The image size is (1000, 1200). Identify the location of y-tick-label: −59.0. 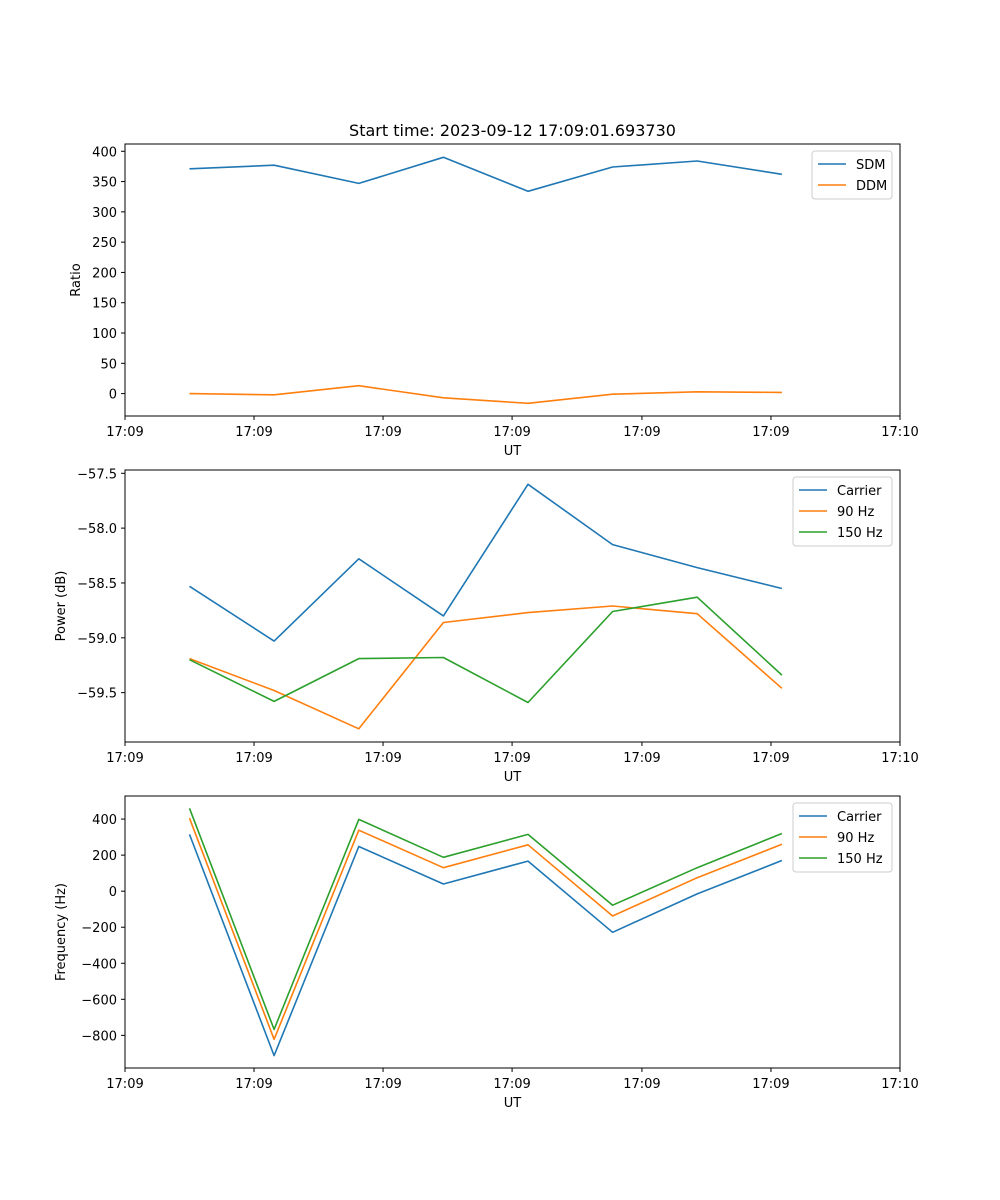
(97, 639).